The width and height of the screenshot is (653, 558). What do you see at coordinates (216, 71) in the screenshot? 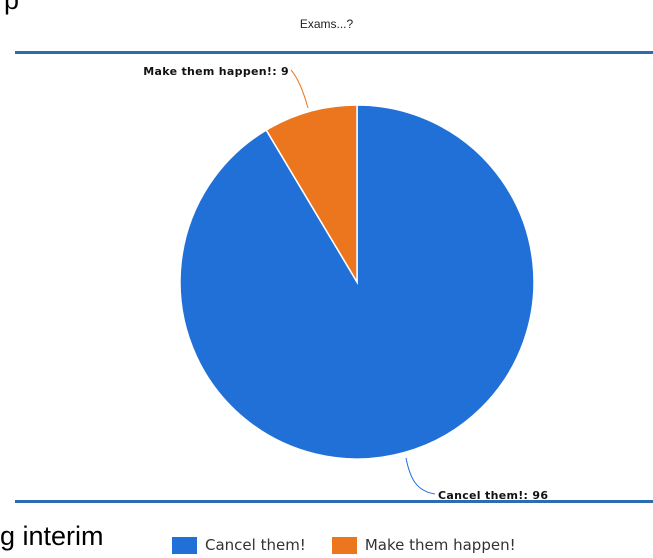
I see `data-label-make: Make them happen!: 9` at bounding box center [216, 71].